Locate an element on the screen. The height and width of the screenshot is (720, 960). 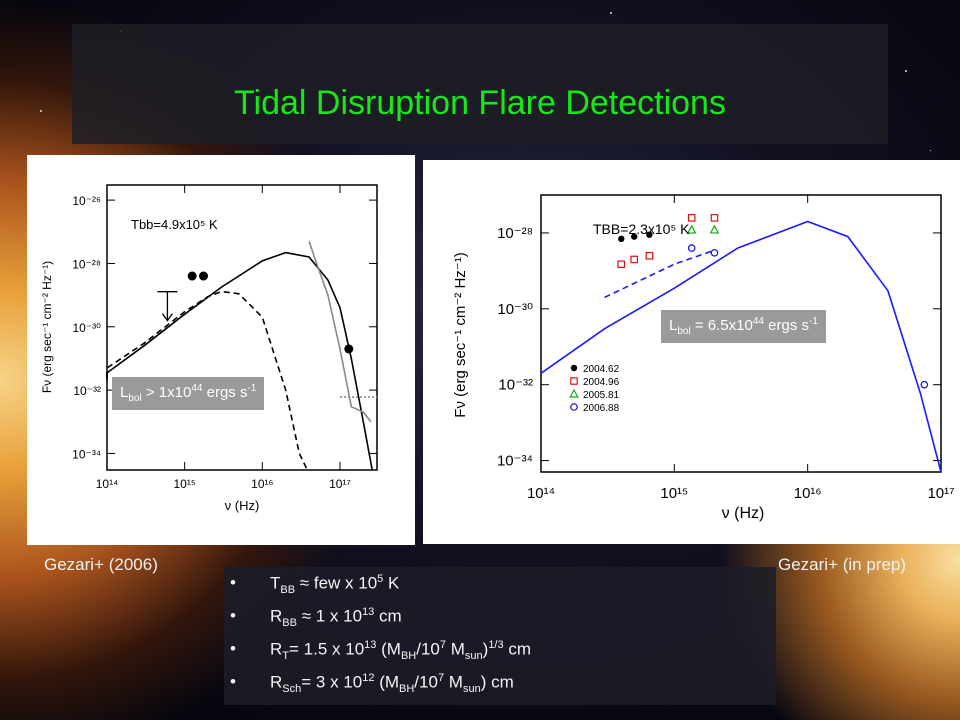
bullet-text: RBB ≈ 1 x 1013 cm is located at coordinates (336, 617).